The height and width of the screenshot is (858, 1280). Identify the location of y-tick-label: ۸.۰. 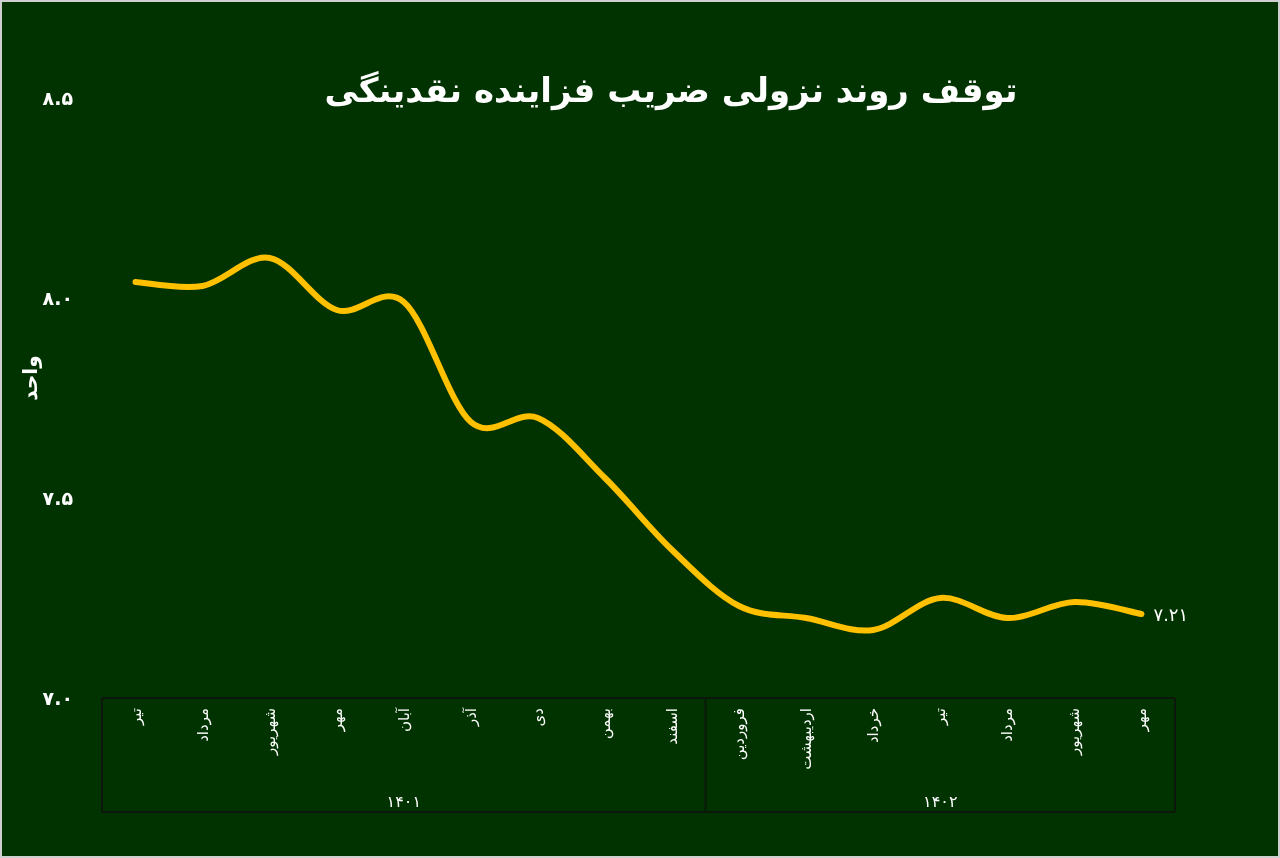
(57, 297).